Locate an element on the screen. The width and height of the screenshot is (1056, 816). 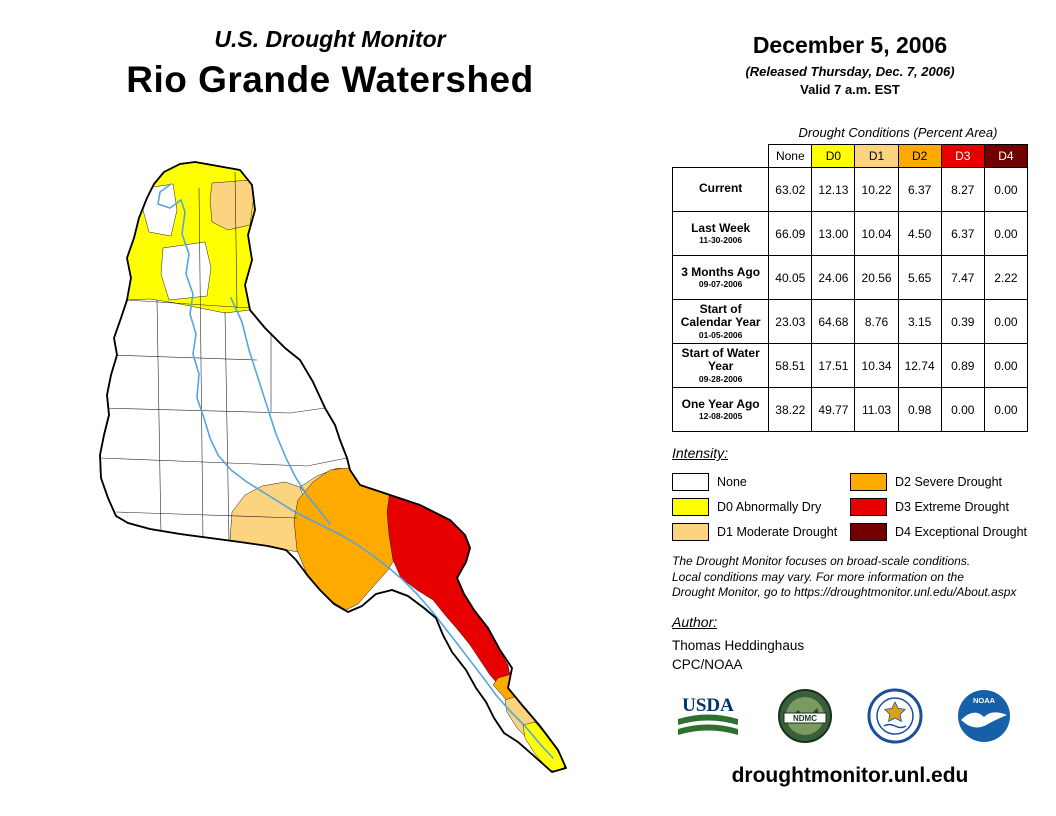
table-row: Current 63.02 12.13 10.22 6.37 8.27 0.00 is located at coordinates (850, 189).